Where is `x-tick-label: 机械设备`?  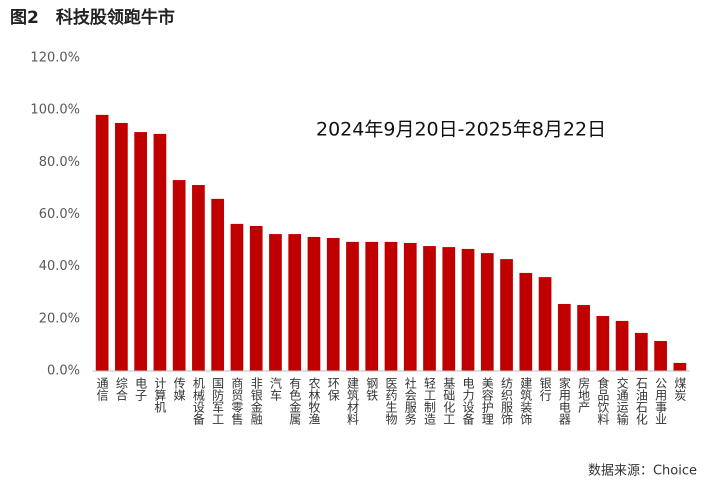 x-tick-label: 机械设备 is located at coordinates (198, 401).